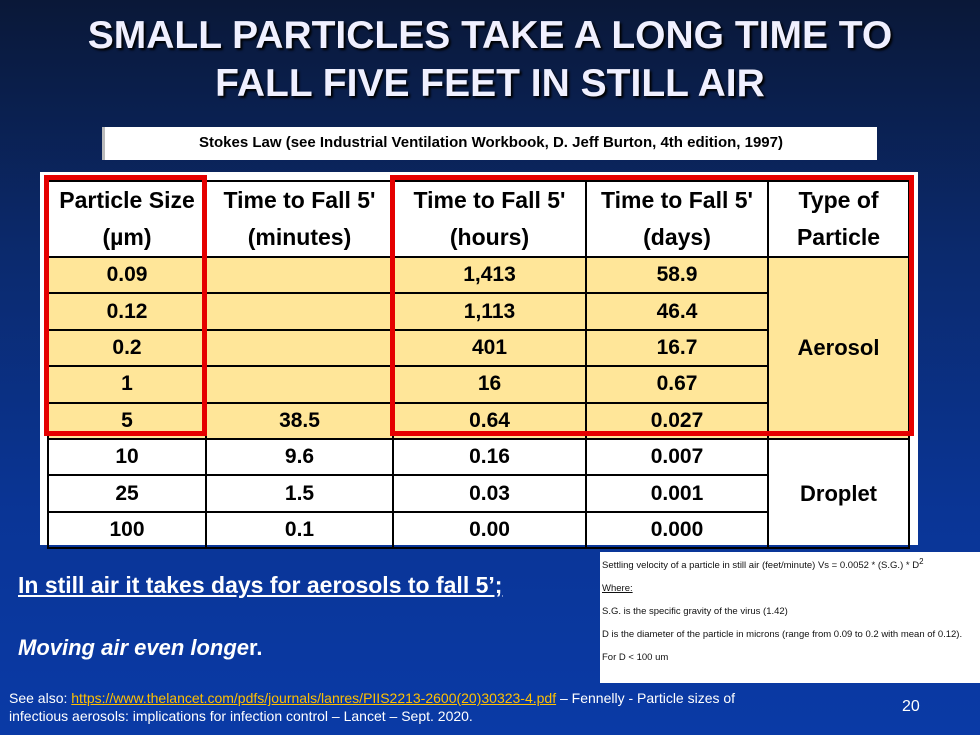  What do you see at coordinates (489, 384) in the screenshot?
I see `table-cell: 16` at bounding box center [489, 384].